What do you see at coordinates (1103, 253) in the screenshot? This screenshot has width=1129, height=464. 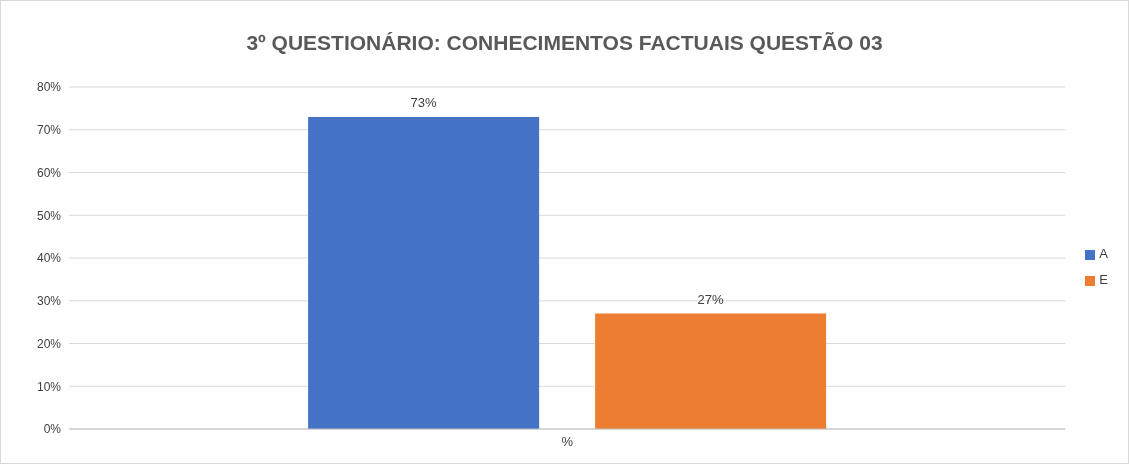 I see `legend-label: A` at bounding box center [1103, 253].